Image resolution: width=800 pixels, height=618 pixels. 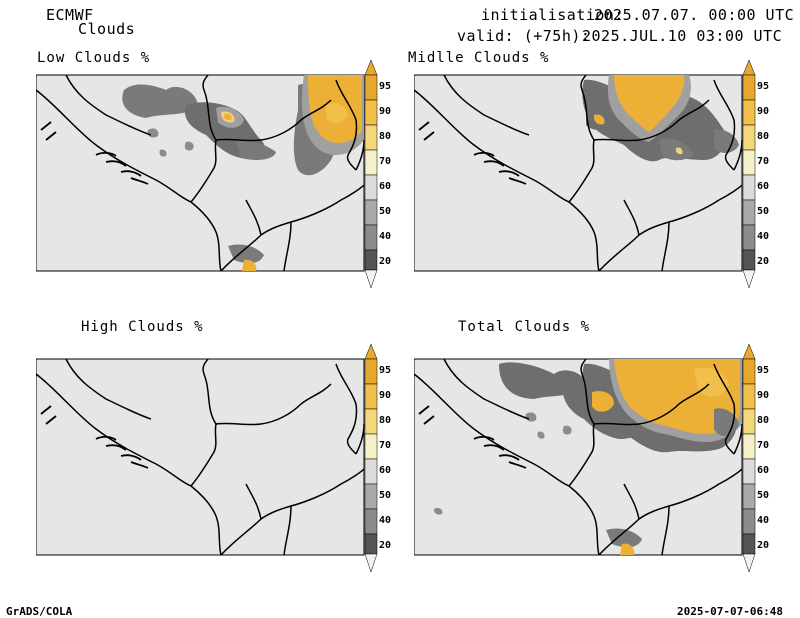 I want to click on country-borders-high, so click(x=200, y=457).